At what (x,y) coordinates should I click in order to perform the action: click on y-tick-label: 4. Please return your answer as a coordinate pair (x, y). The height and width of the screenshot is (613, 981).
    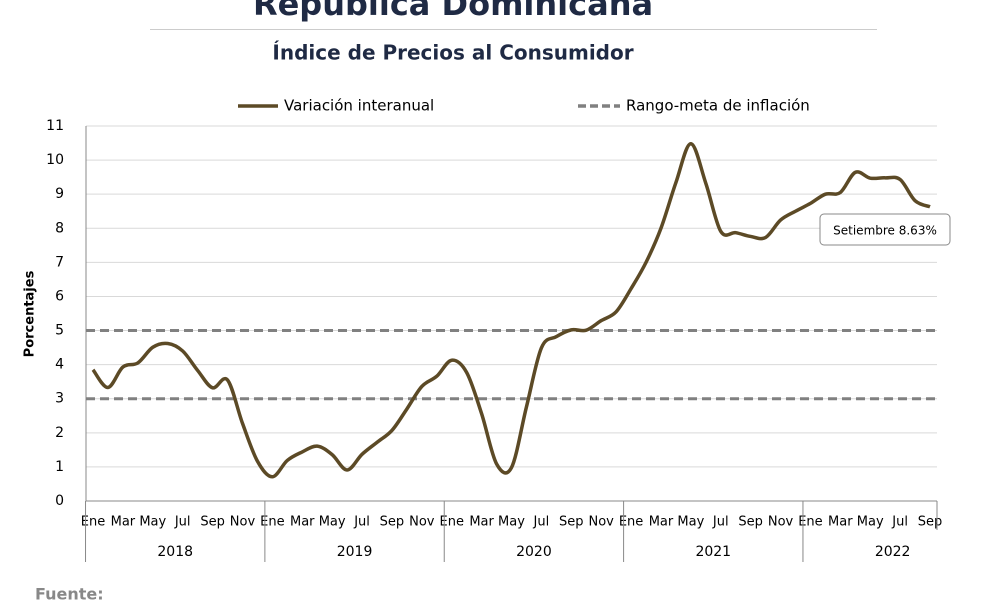
    Looking at the image, I should click on (59, 365).